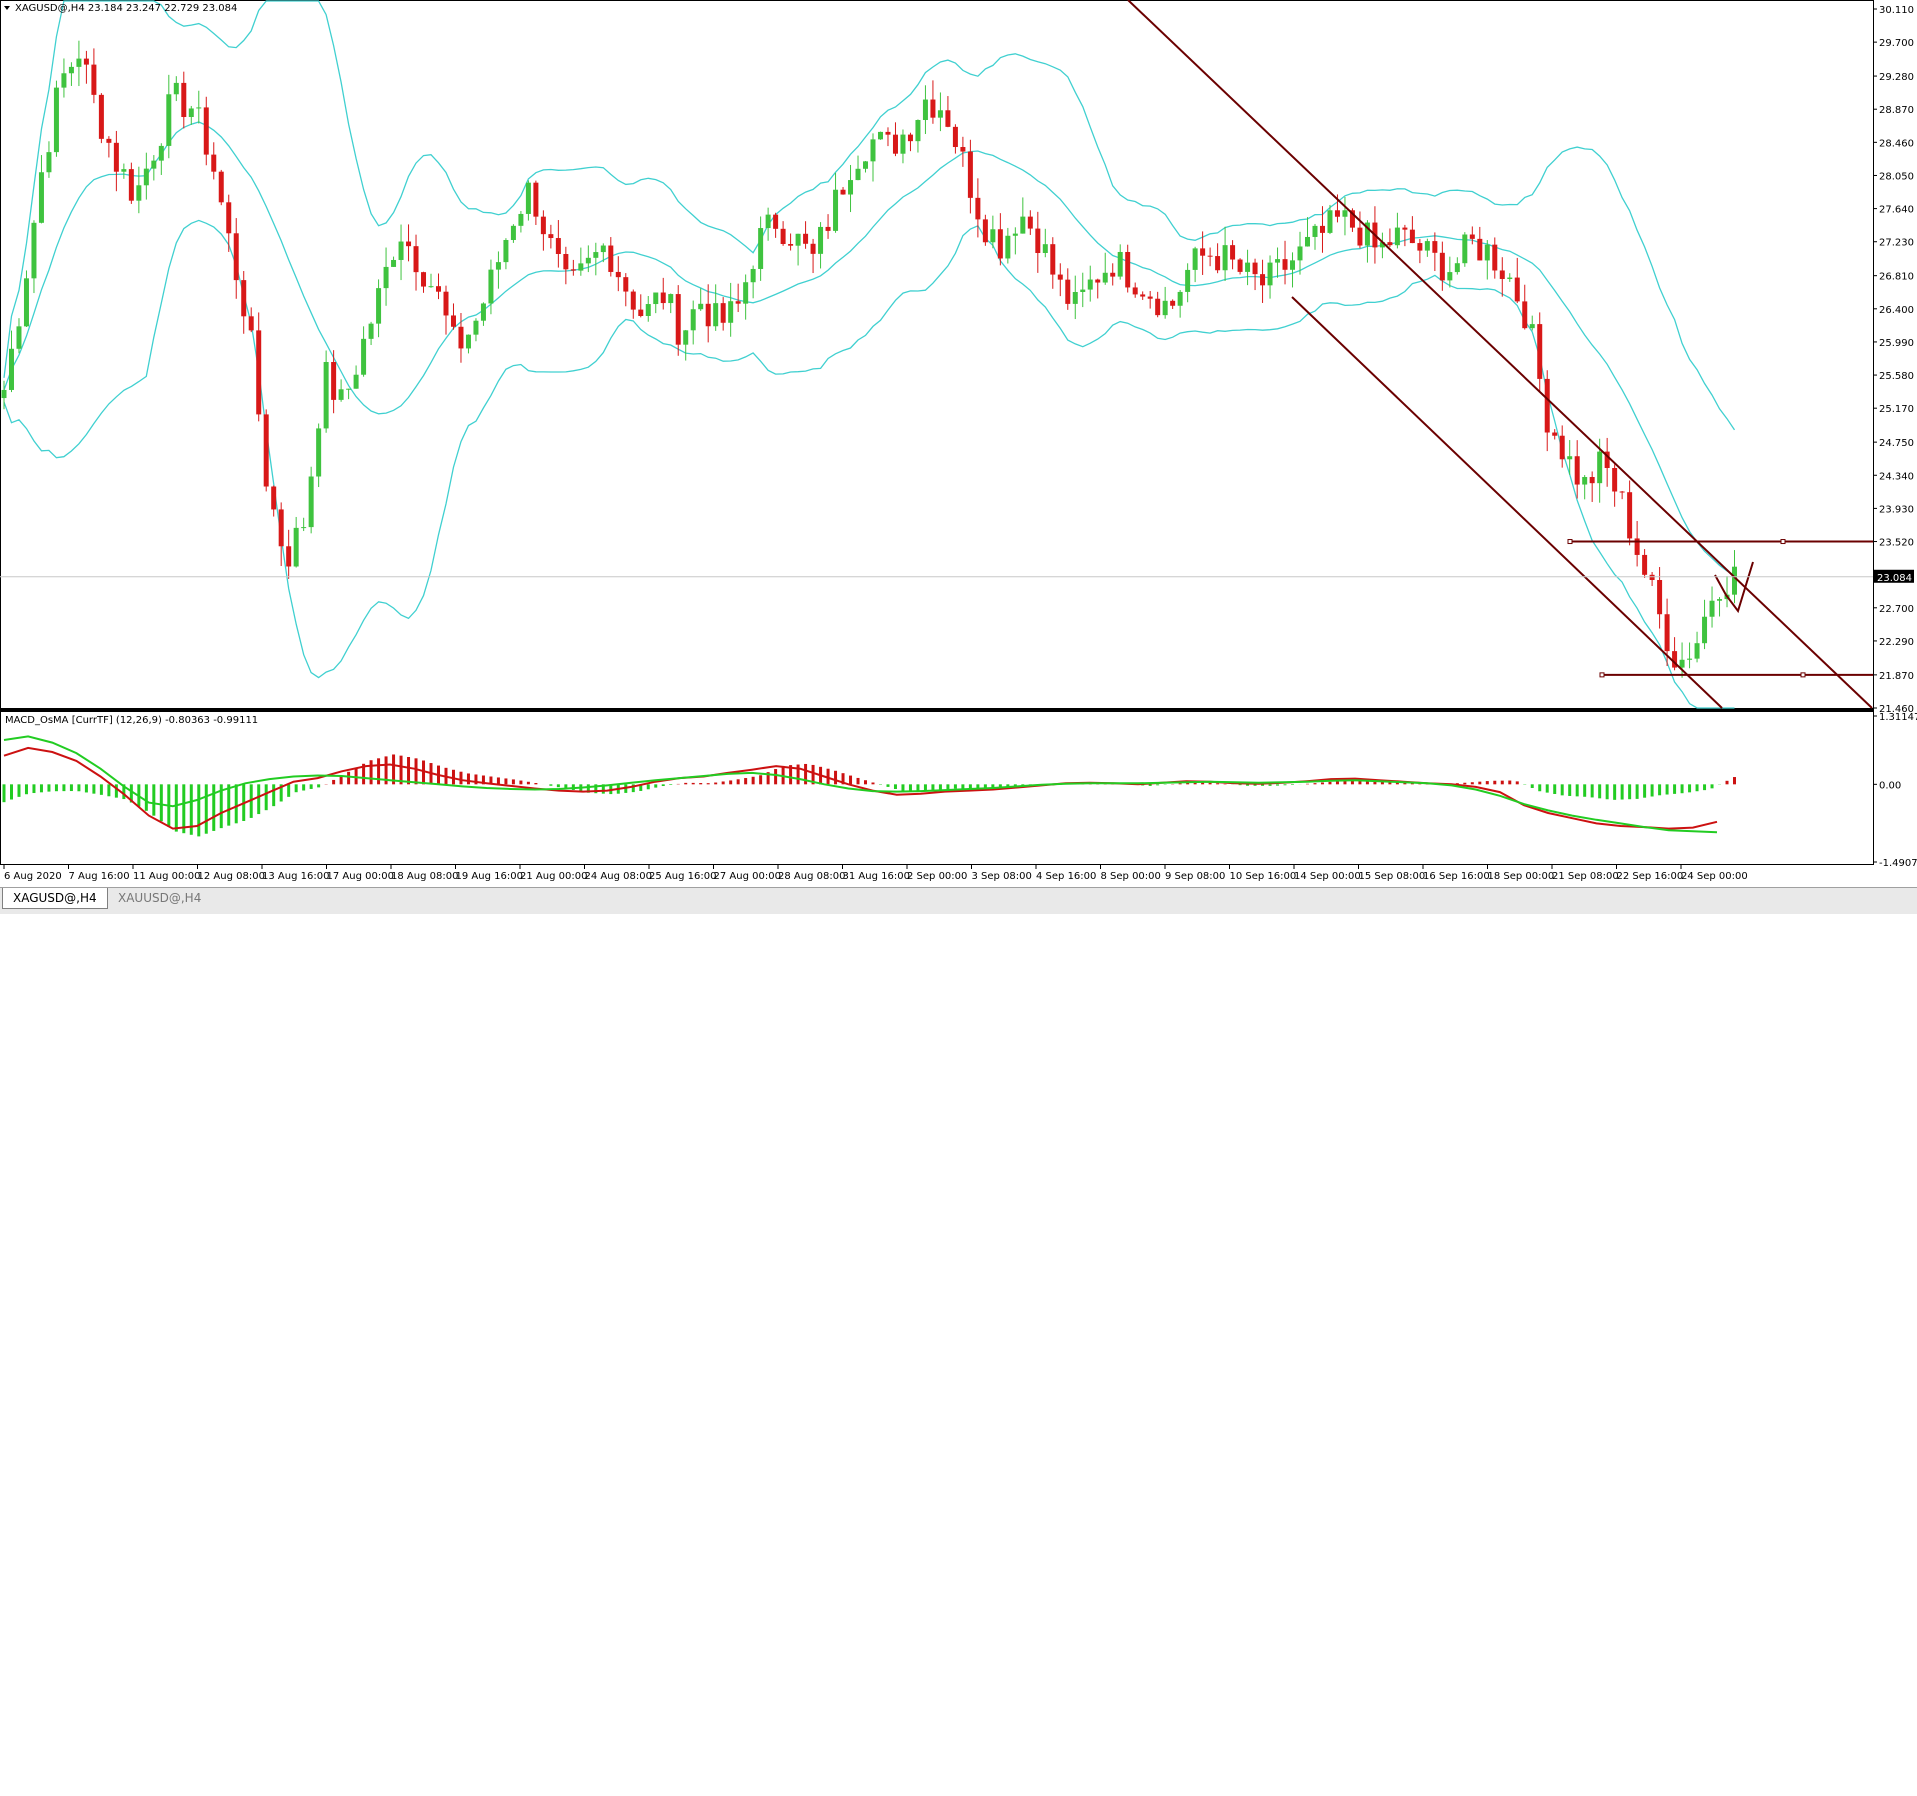  Describe the element at coordinates (1783, 542) in the screenshot. I see `level-handle` at that location.